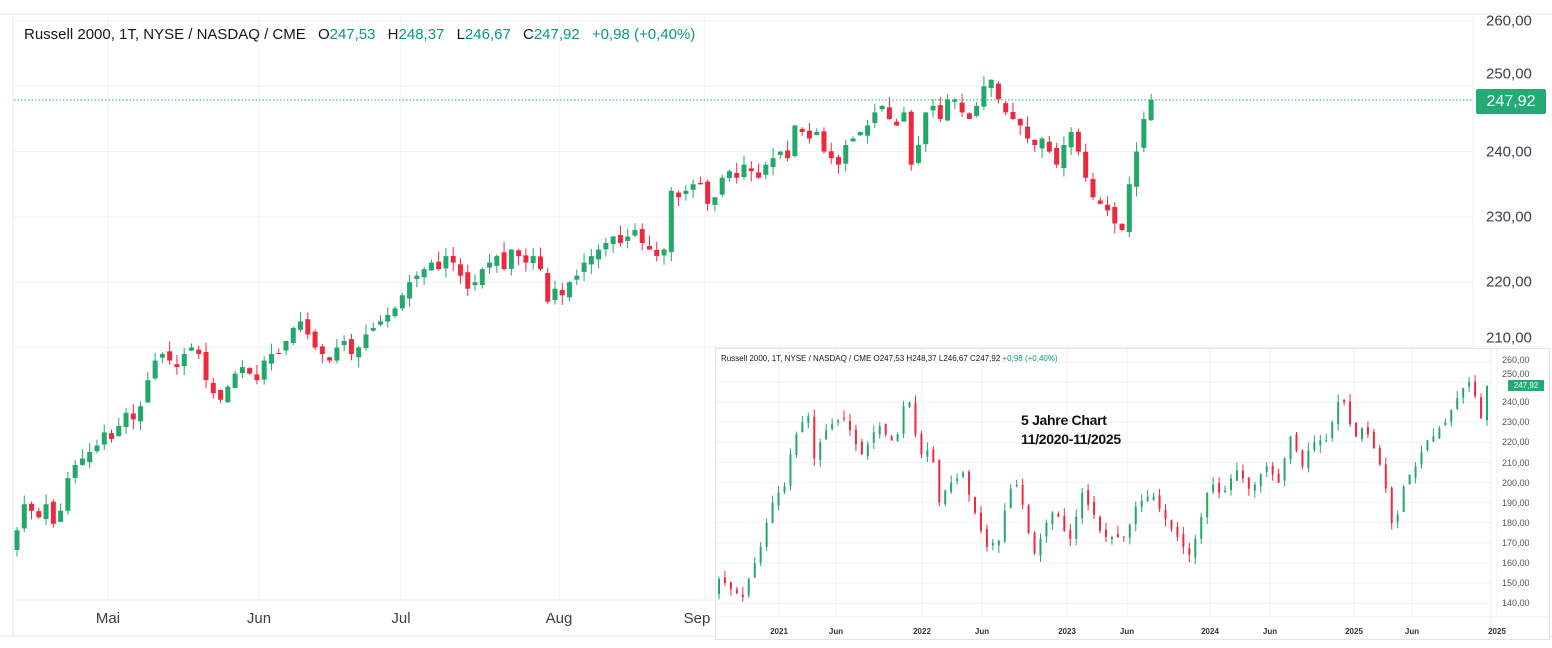 The image size is (1552, 648). Describe the element at coordinates (1516, 360) in the screenshot. I see `inset-price-tick-label: 260,00` at that location.